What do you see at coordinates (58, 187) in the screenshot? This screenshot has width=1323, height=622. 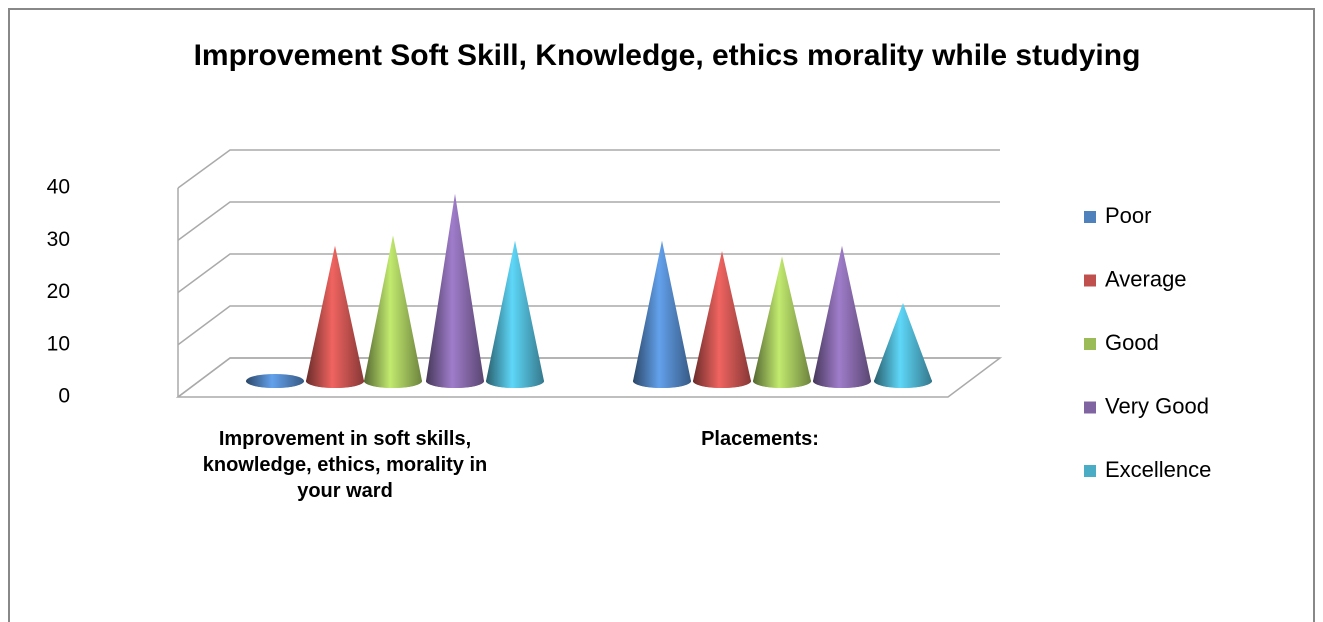 I see `y-tick-label: 40` at bounding box center [58, 187].